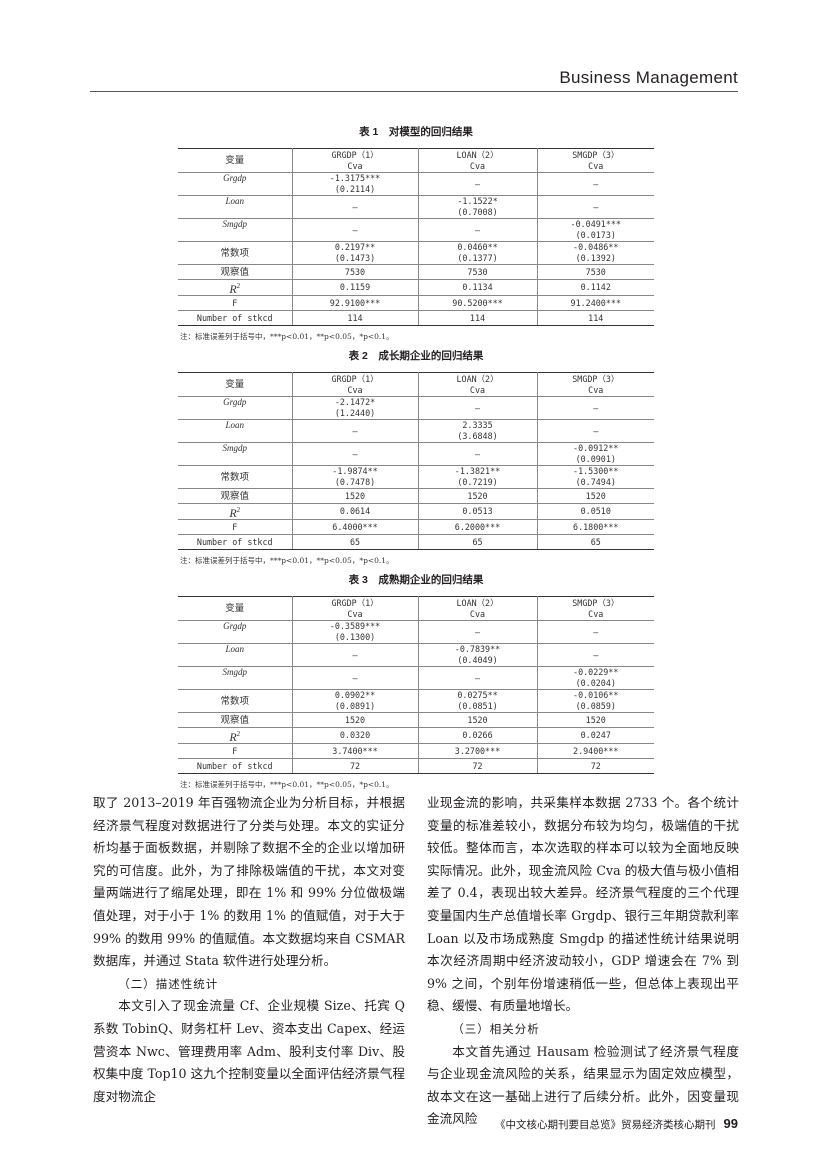 Image resolution: width=827 pixels, height=1160 pixels. Describe the element at coordinates (477, 511) in the screenshot. I see `table-cell: 0.0513` at that location.